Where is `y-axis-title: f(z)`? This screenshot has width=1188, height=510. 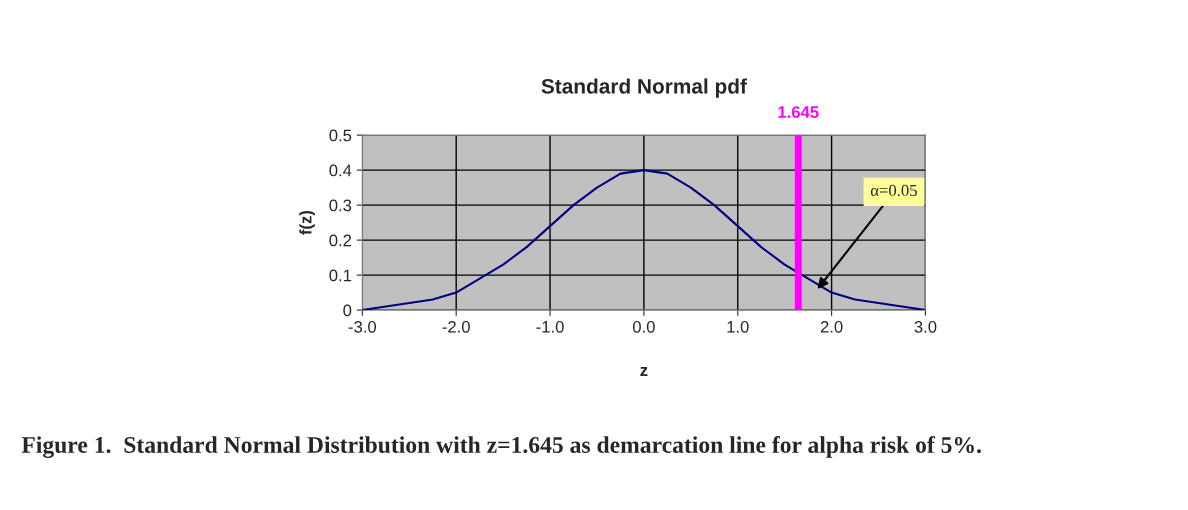
y-axis-title: f(z) is located at coordinates (307, 222).